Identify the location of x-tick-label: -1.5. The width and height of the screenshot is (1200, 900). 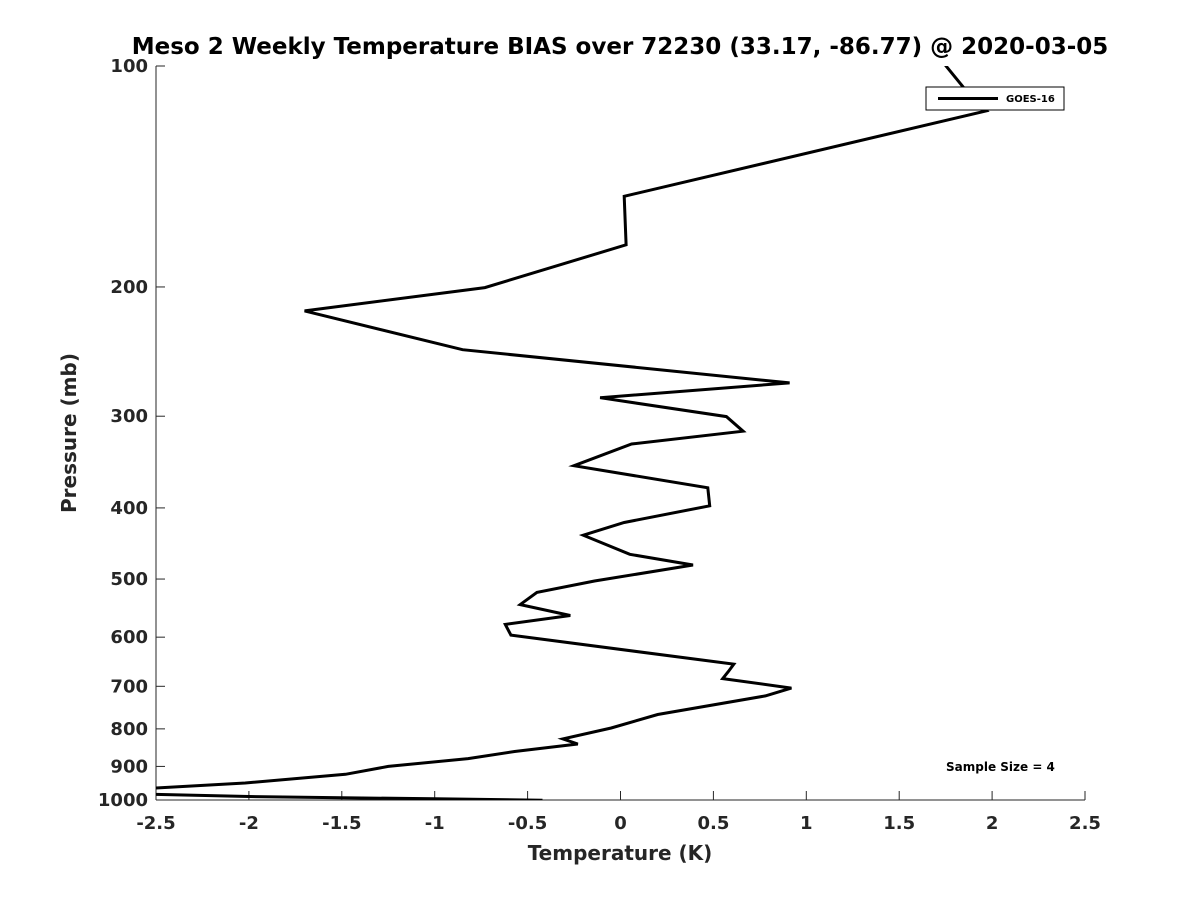
(341, 823).